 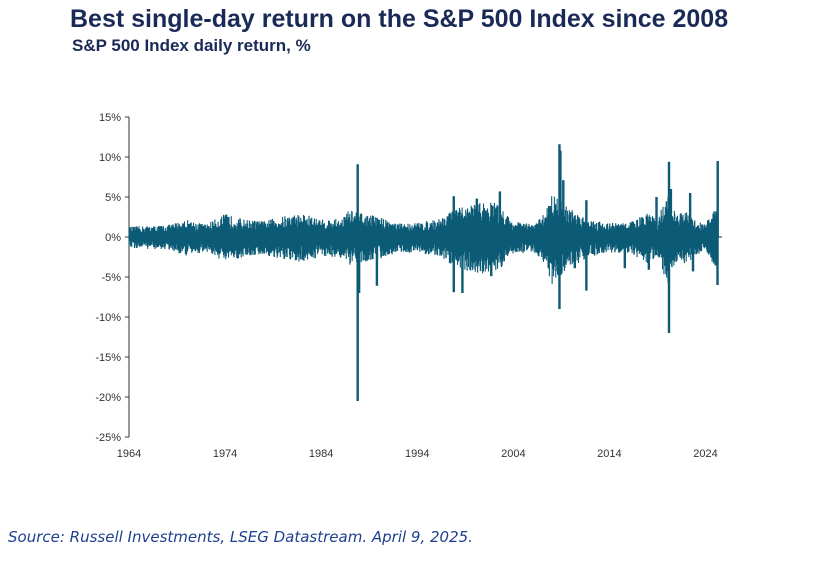 What do you see at coordinates (609, 454) in the screenshot?
I see `x-tick-label: 2014` at bounding box center [609, 454].